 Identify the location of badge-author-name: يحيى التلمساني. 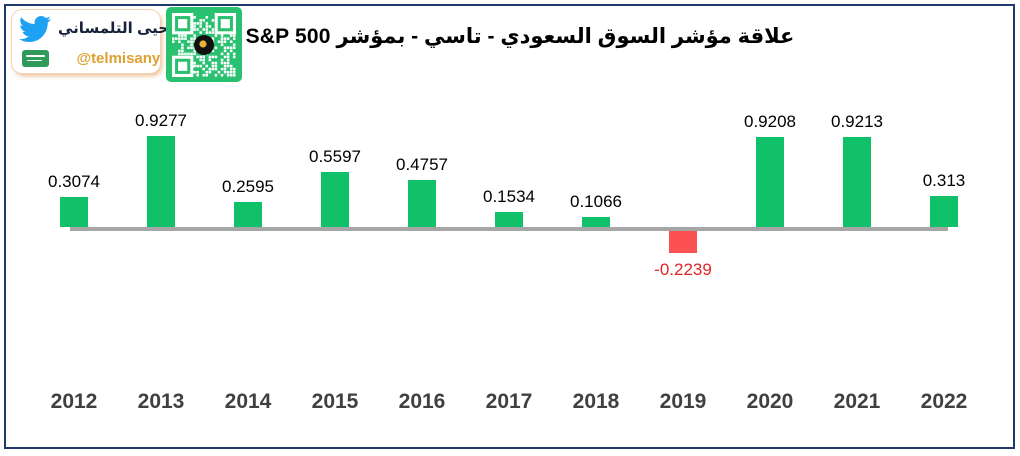
(116, 28).